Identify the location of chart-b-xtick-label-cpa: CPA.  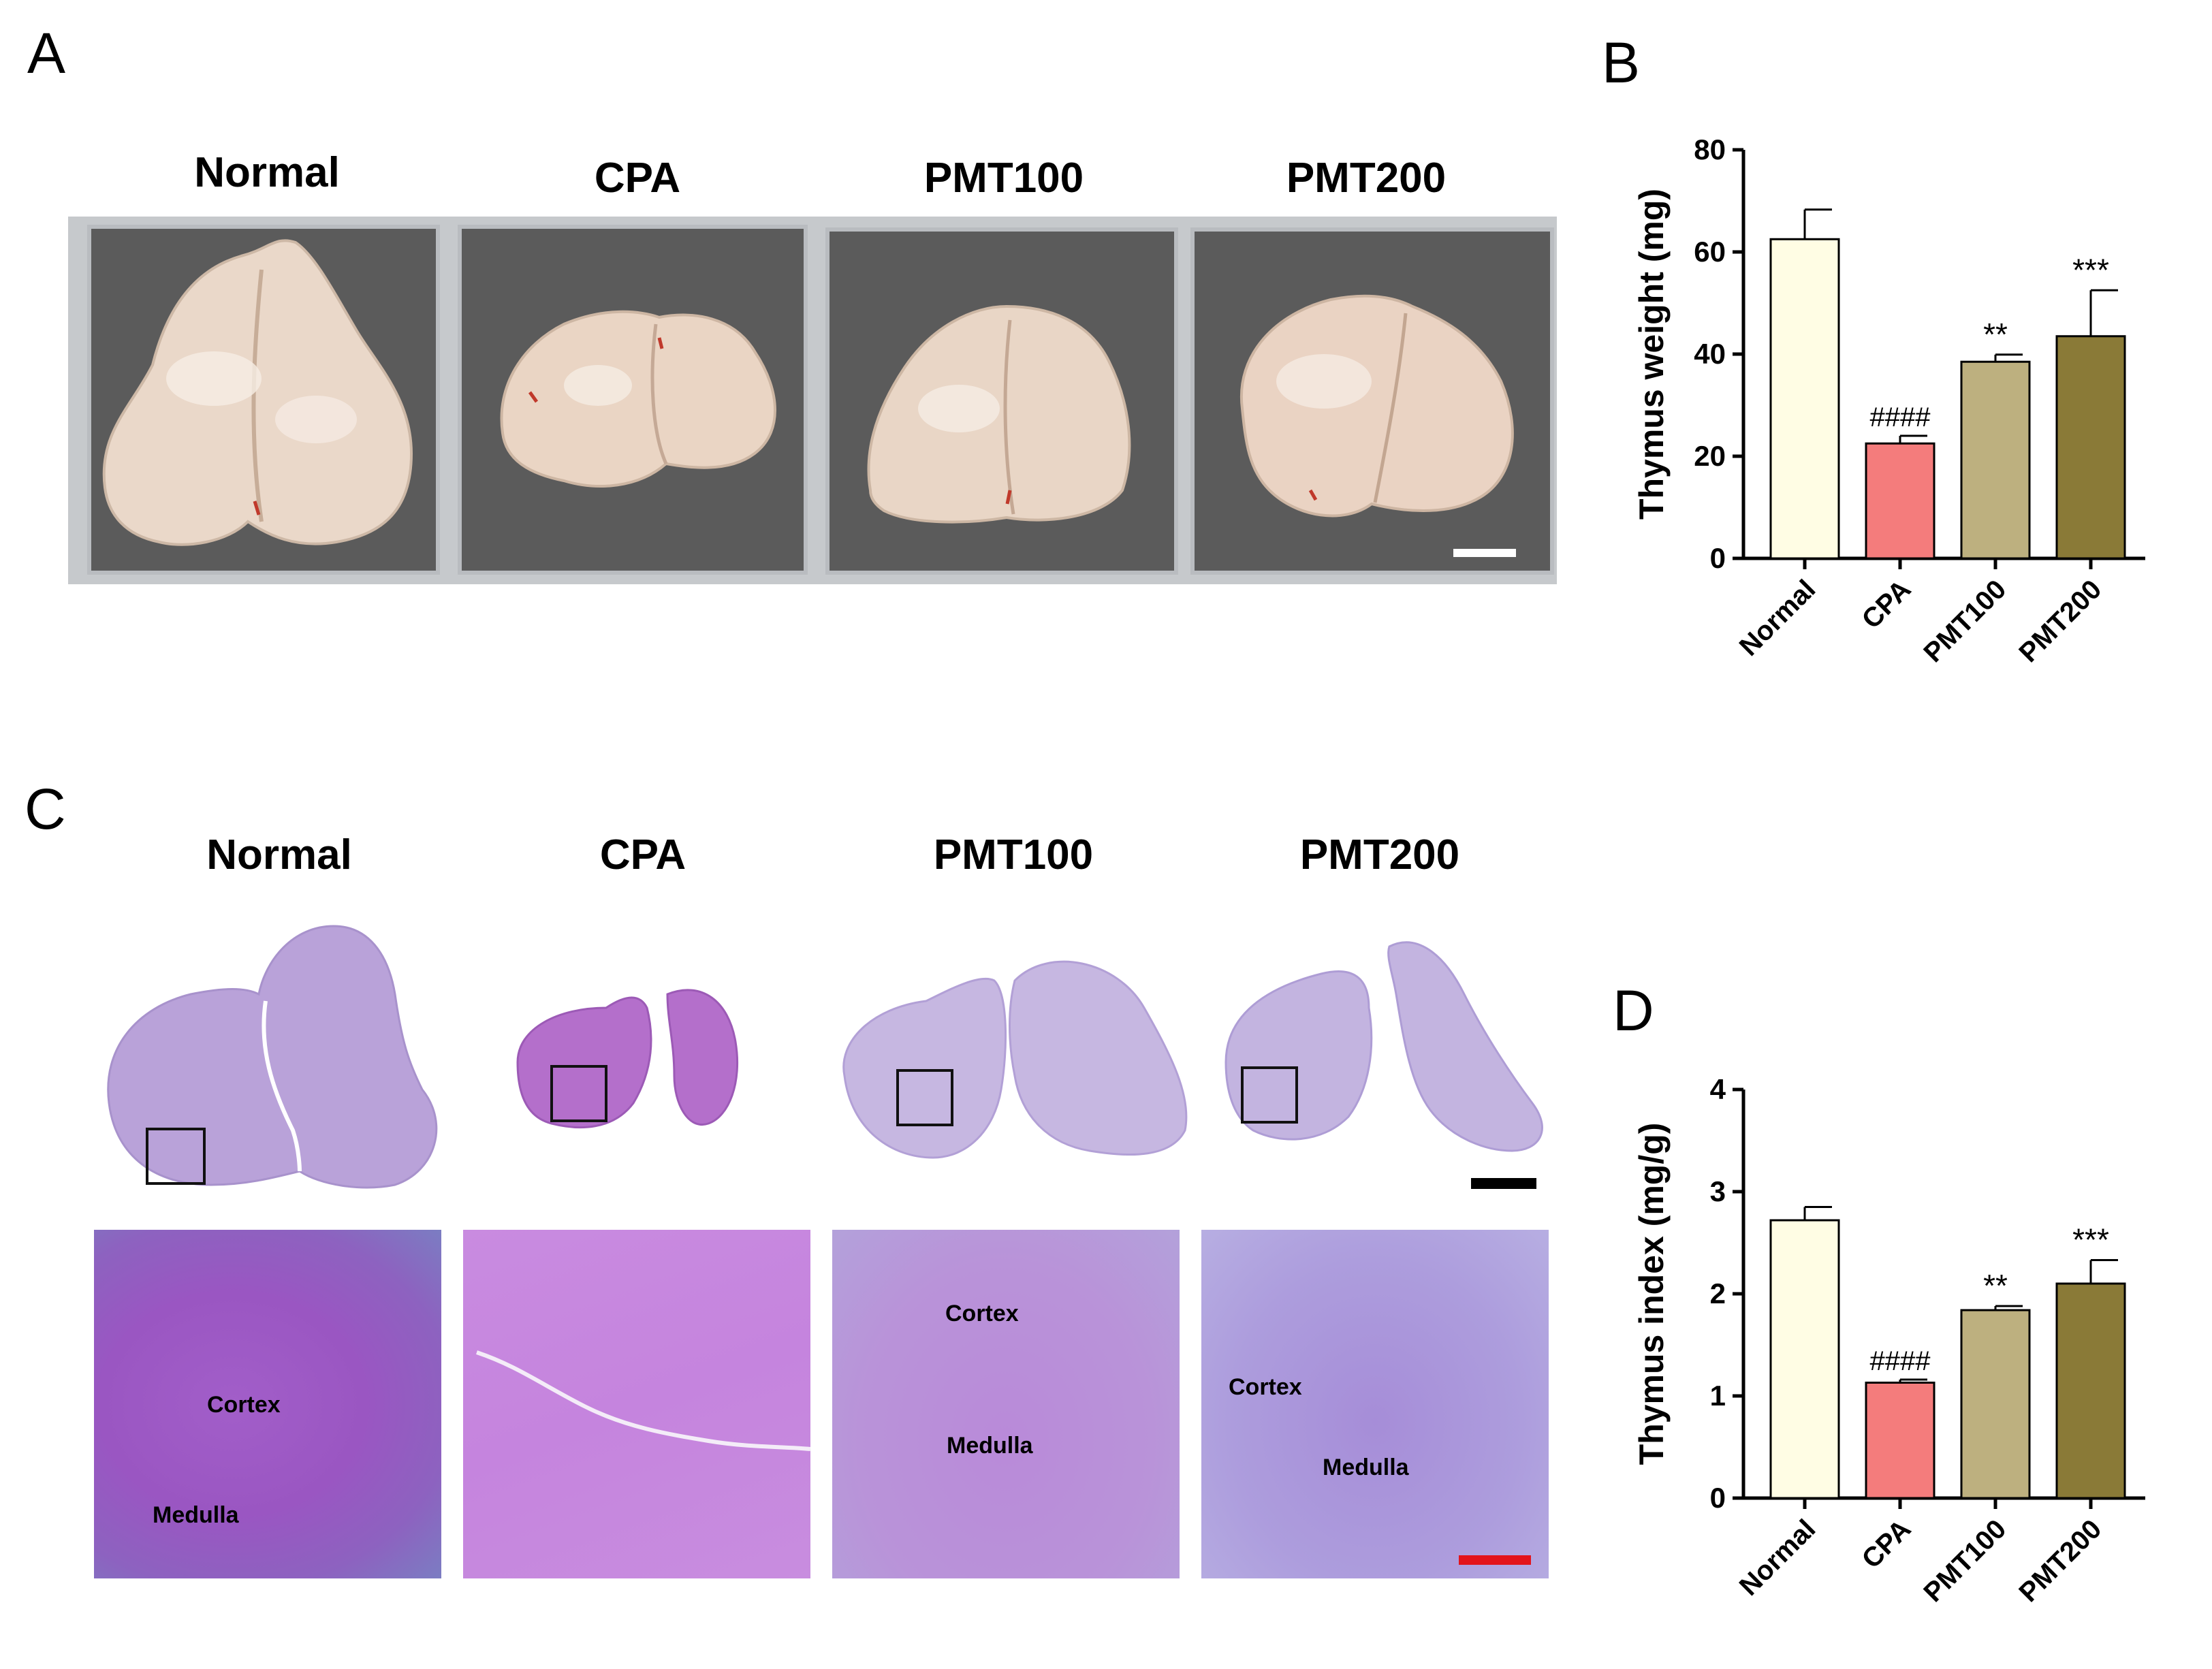
(1886, 604).